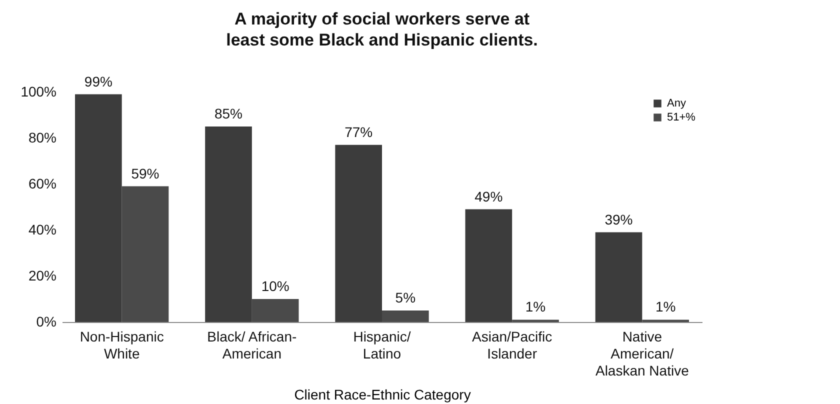 This screenshot has height=404, width=840. Describe the element at coordinates (358, 132) in the screenshot. I see `data-label: 77%` at that location.